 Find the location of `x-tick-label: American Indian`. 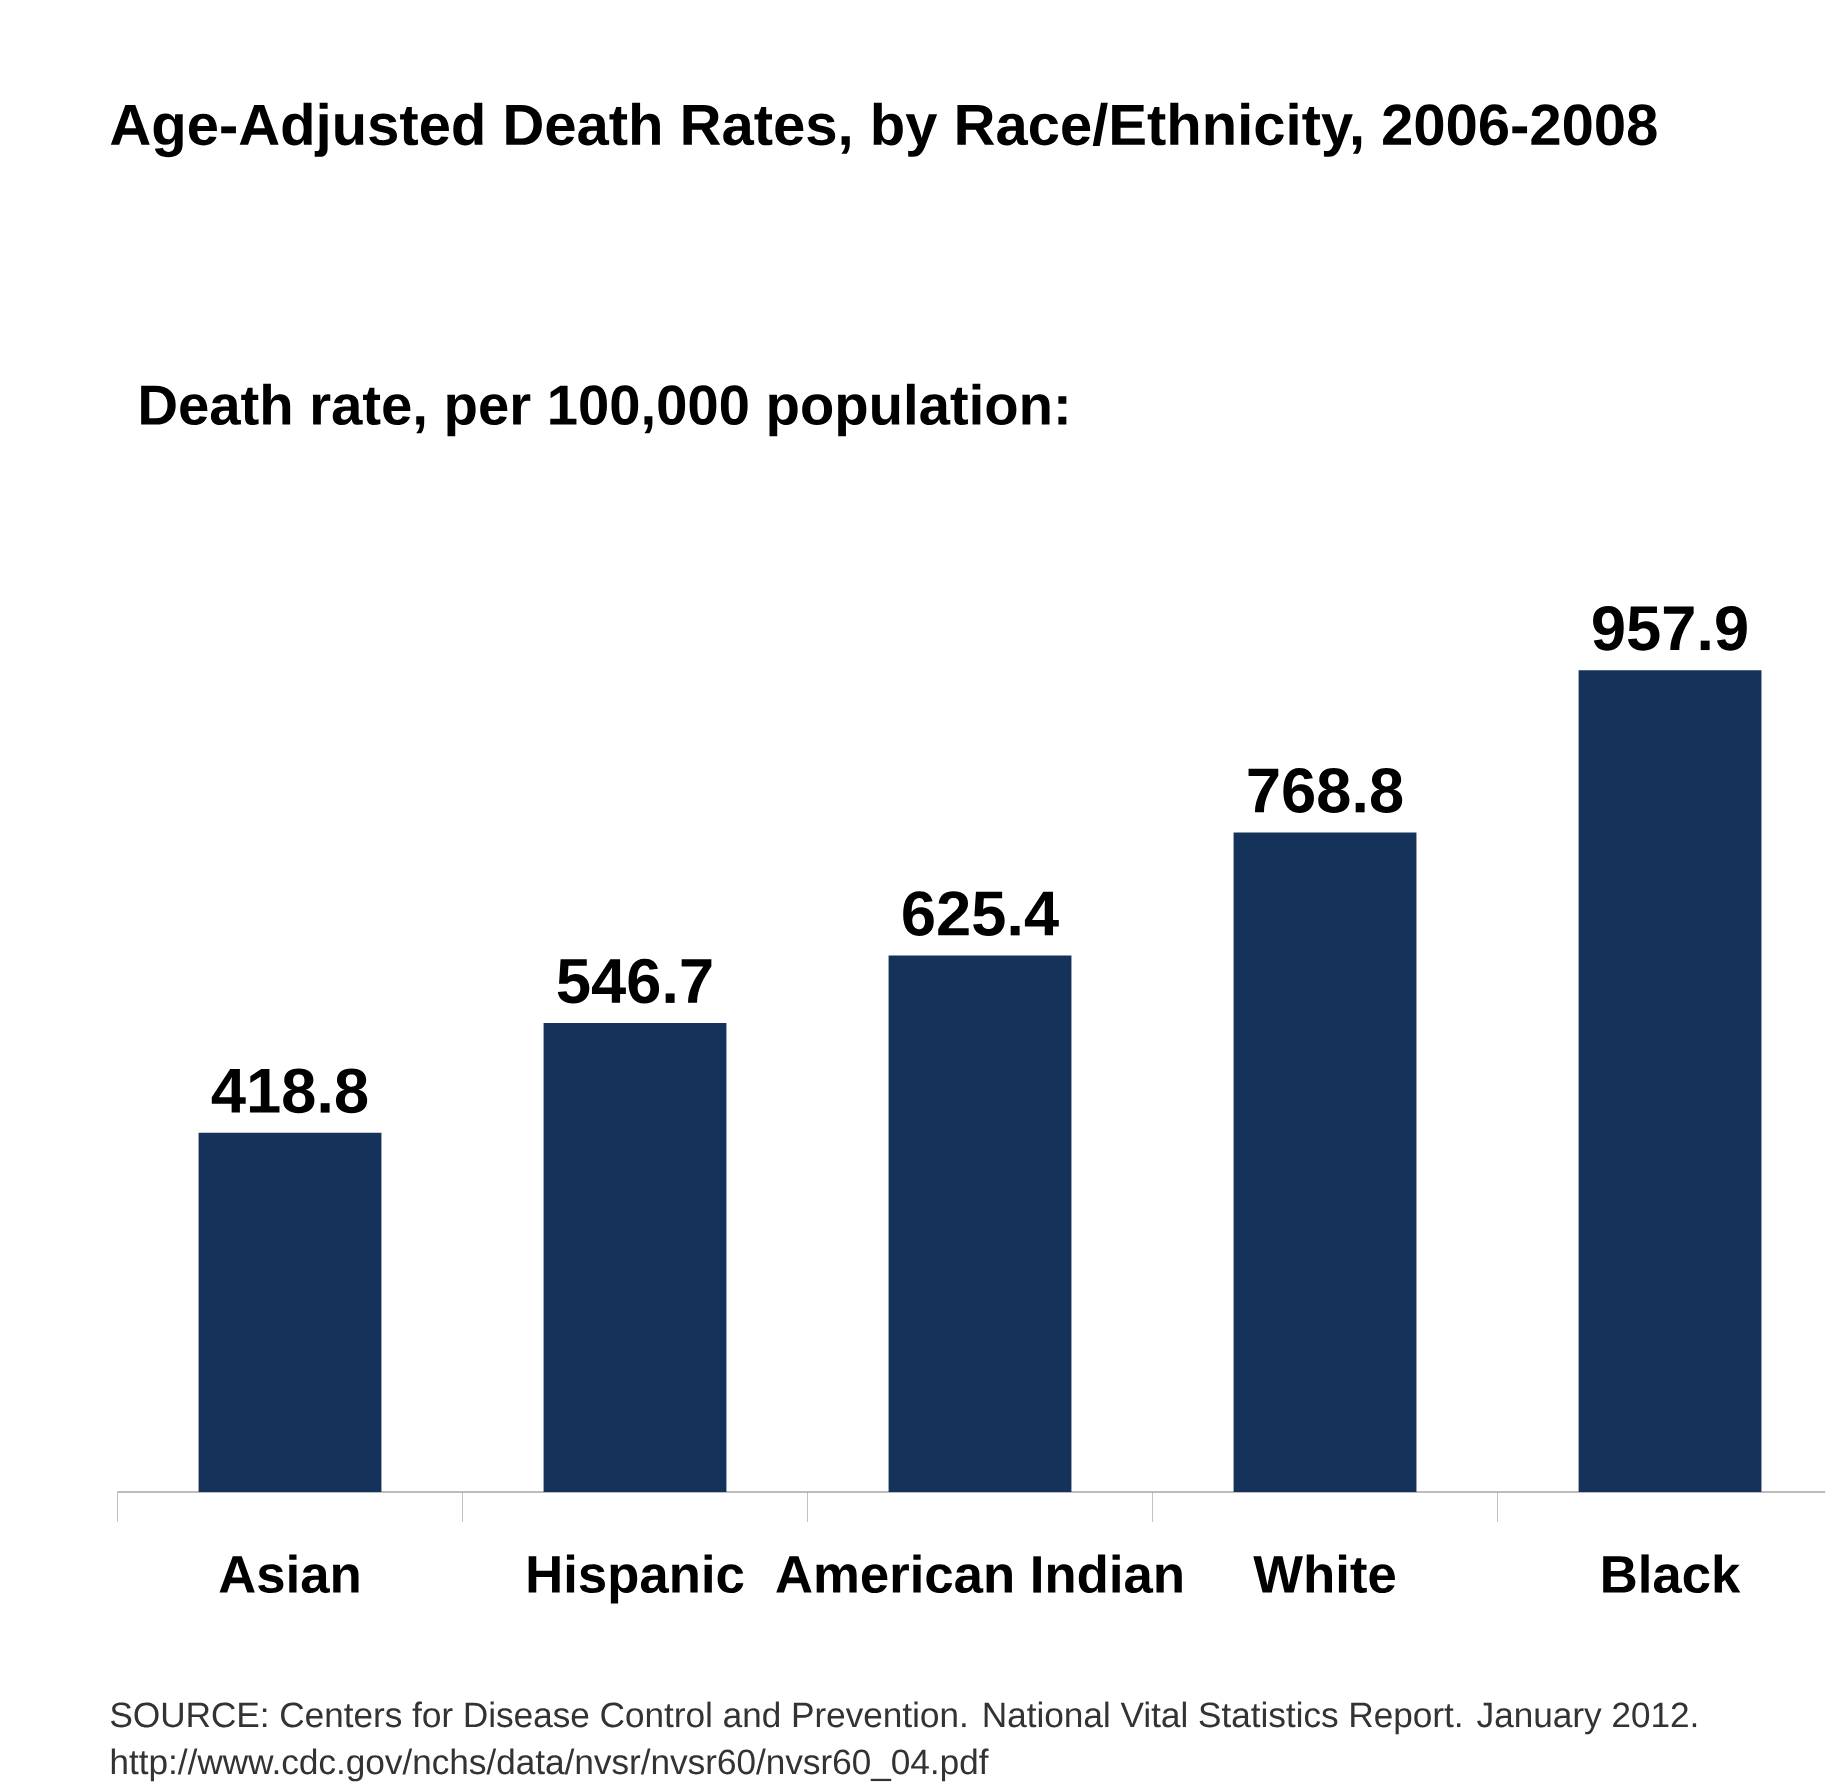

x-tick-label: American Indian is located at coordinates (979, 1574).